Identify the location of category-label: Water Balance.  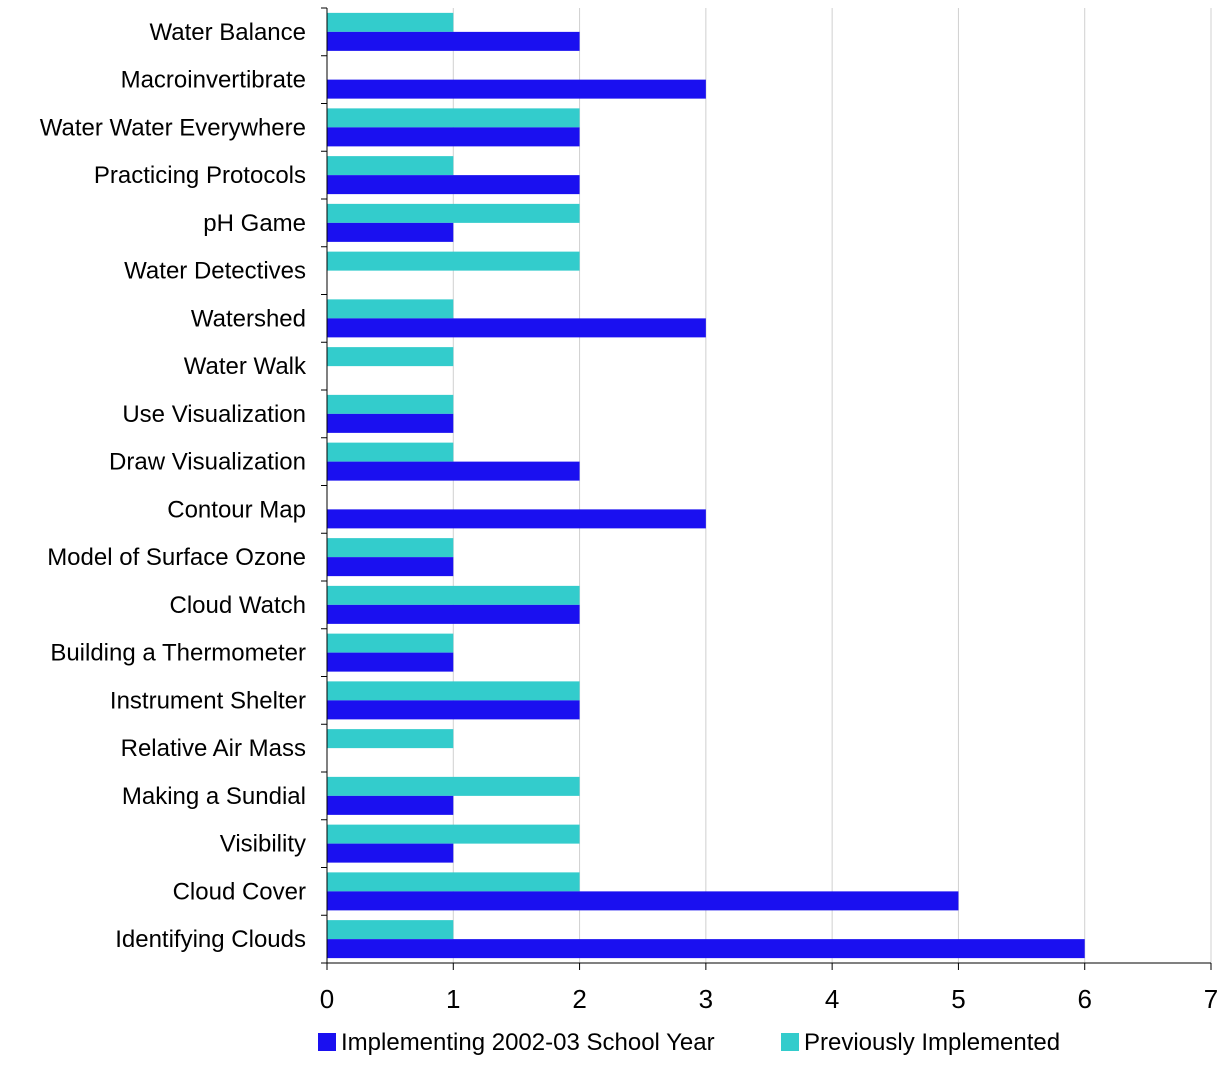
(227, 32).